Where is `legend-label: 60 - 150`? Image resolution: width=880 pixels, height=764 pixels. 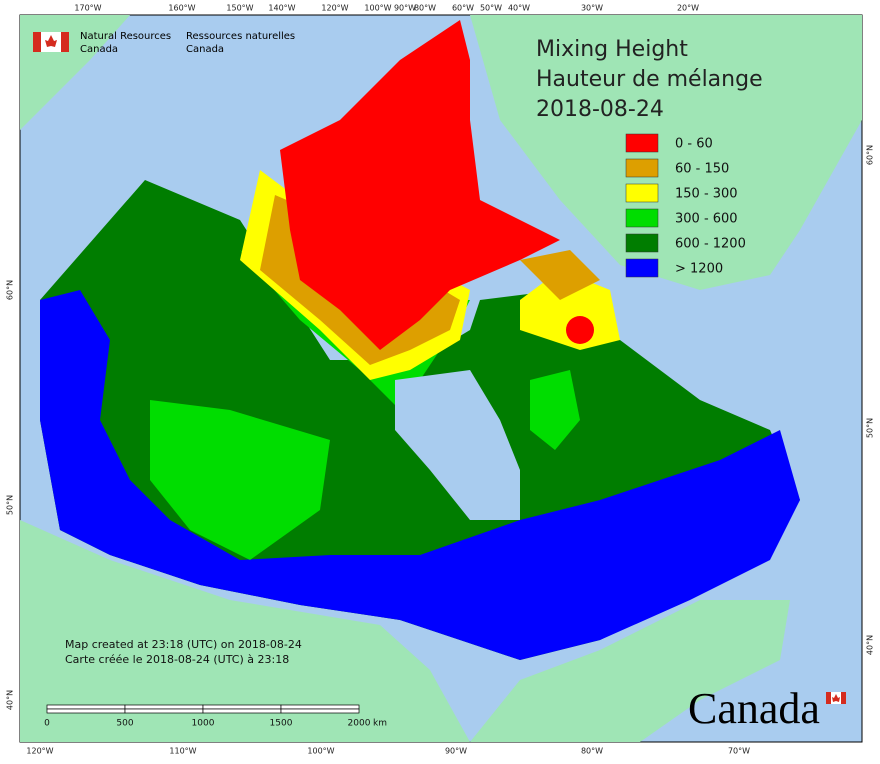
legend-label: 60 - 150 is located at coordinates (702, 169).